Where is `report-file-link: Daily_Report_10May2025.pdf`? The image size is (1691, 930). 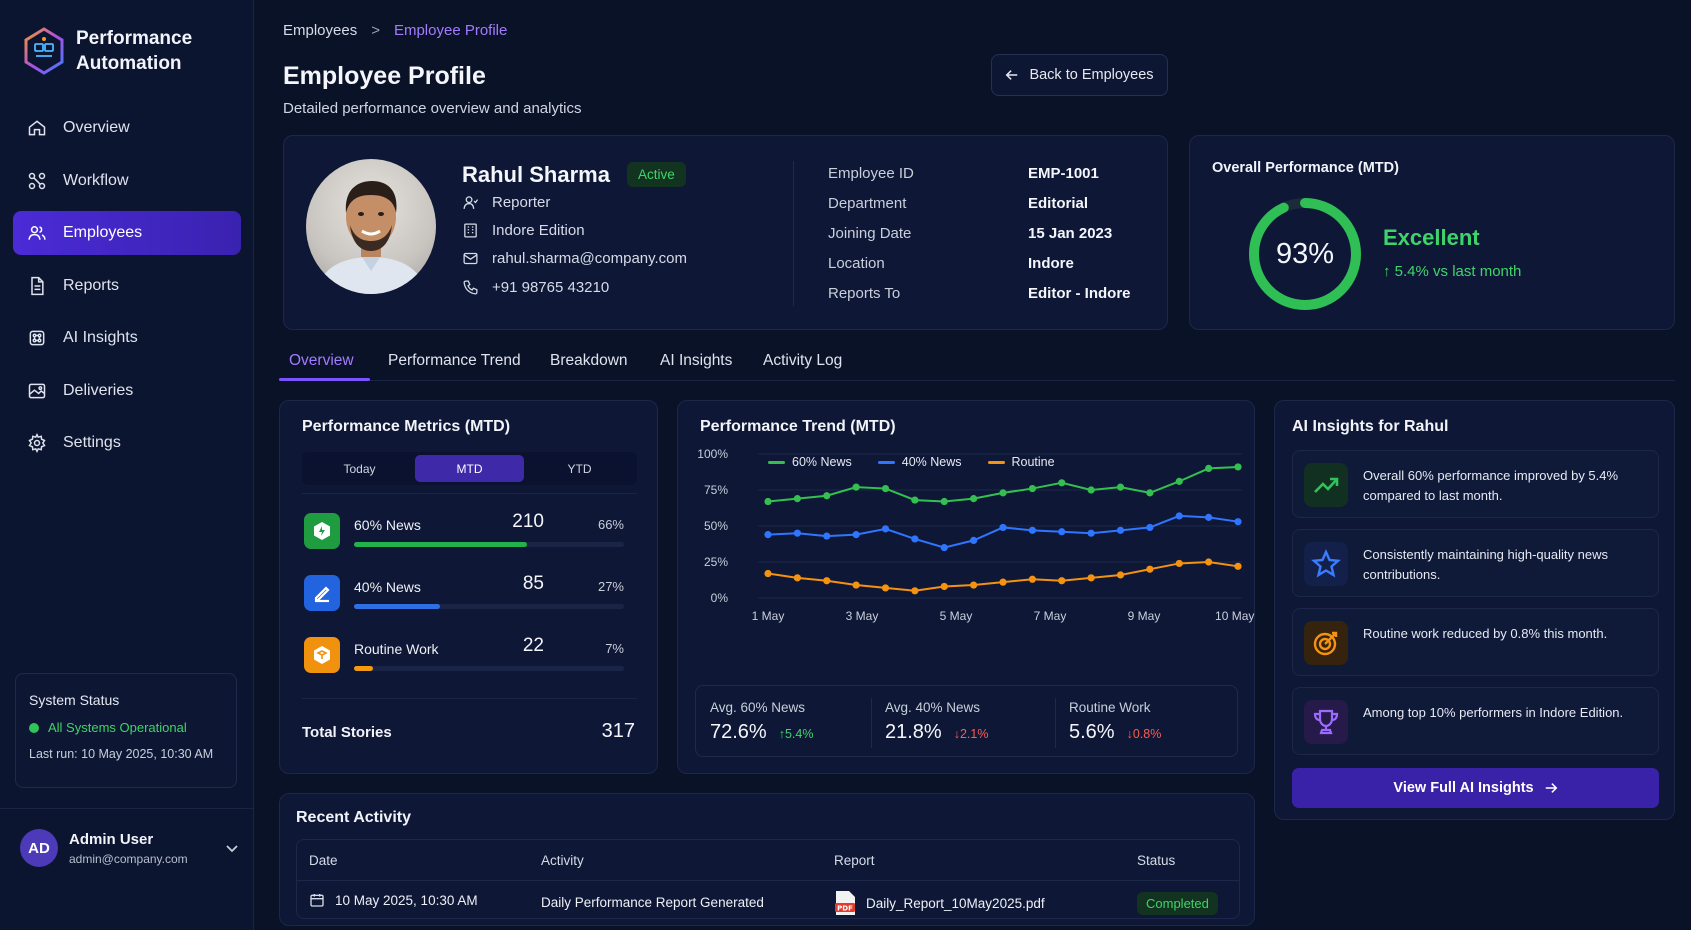 report-file-link: Daily_Report_10May2025.pdf is located at coordinates (955, 903).